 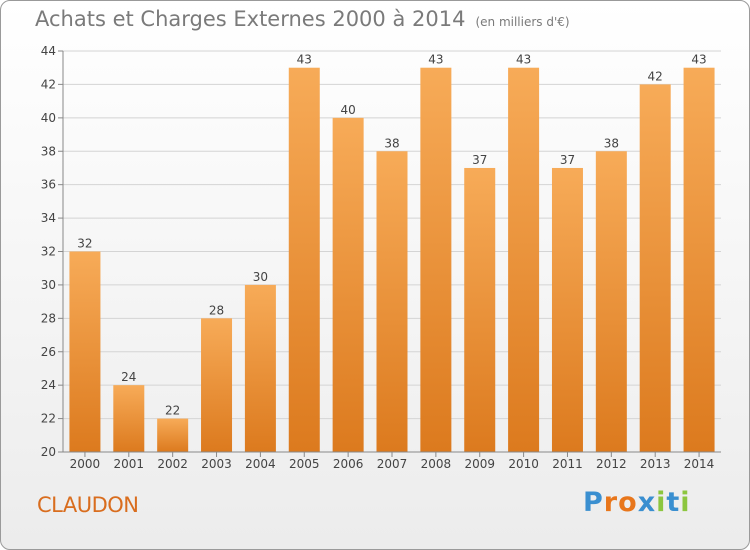 What do you see at coordinates (522, 22) in the screenshot?
I see `chart-unit: (en milliers d'€)` at bounding box center [522, 22].